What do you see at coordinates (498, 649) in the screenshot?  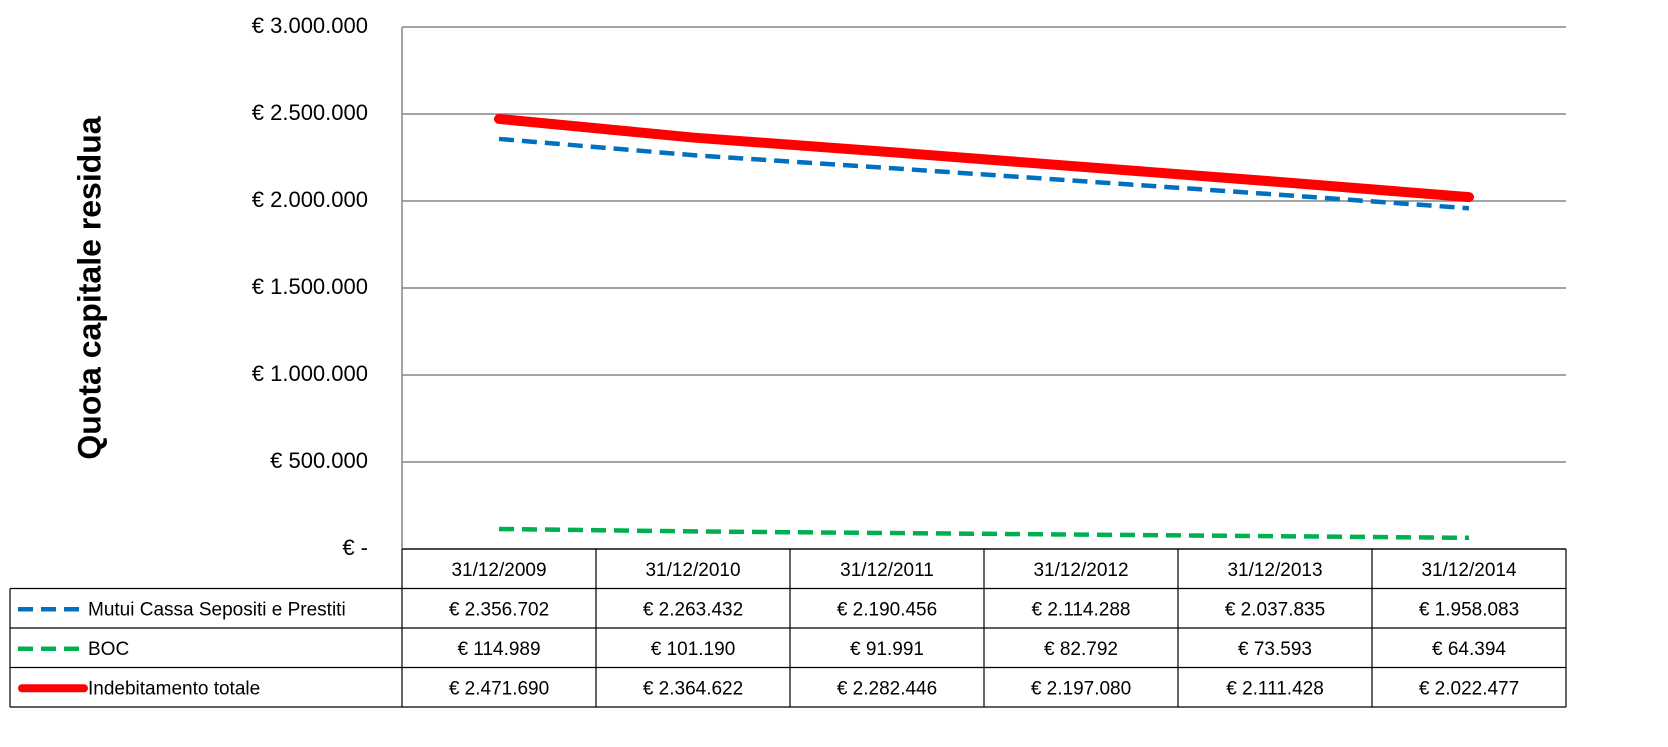 I see `table-value: € 114.989` at bounding box center [498, 649].